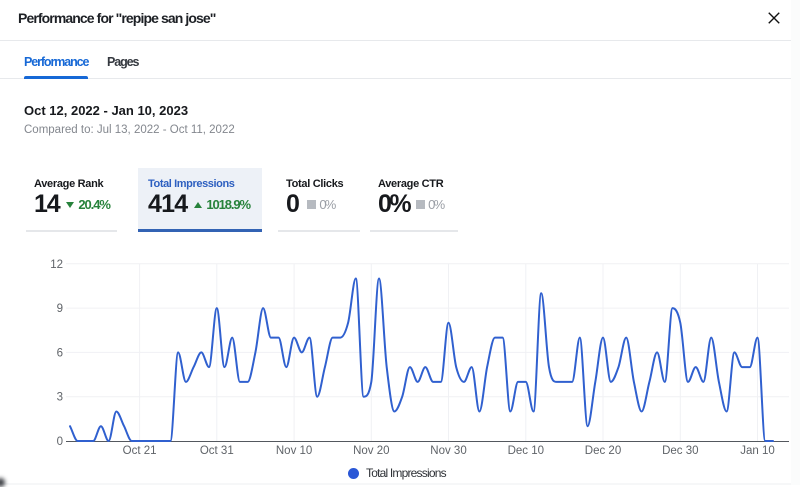 The width and height of the screenshot is (800, 487). I want to click on svg-text: 12, so click(56, 265).